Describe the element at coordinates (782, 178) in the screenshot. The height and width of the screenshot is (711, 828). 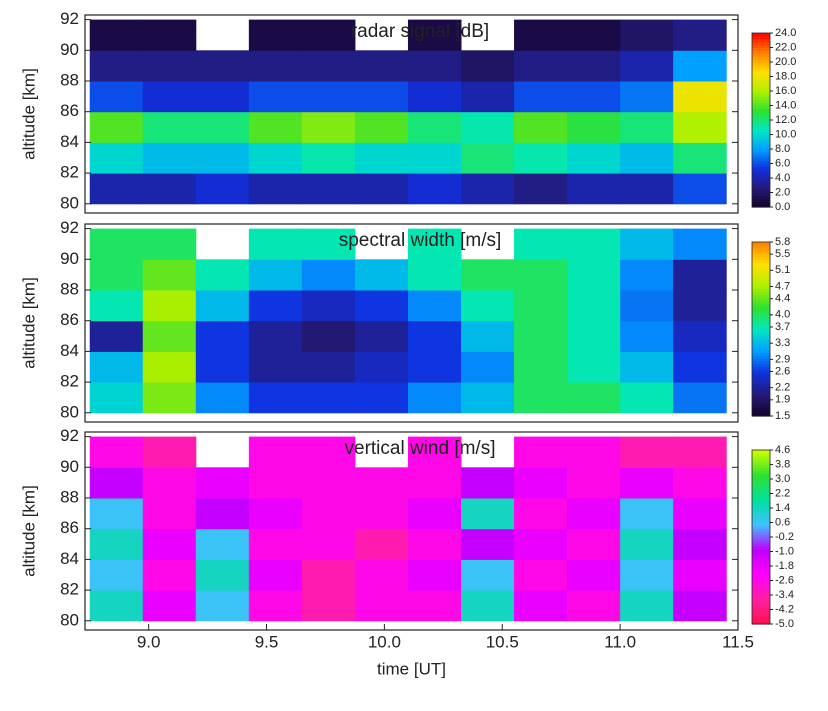
I see `colorbar-label: 4.0` at that location.